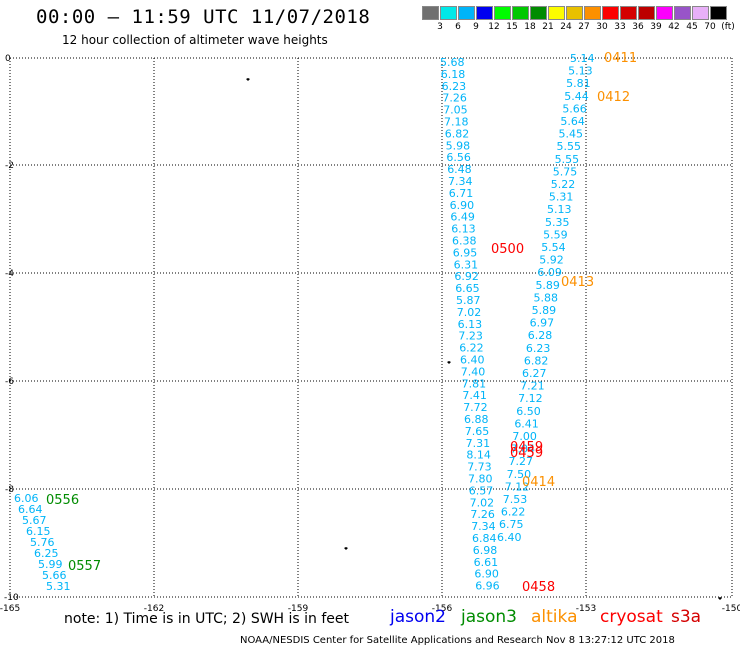 The height and width of the screenshot is (650, 740). Describe the element at coordinates (489, 617) in the screenshot. I see `legend-item: jason3` at that location.